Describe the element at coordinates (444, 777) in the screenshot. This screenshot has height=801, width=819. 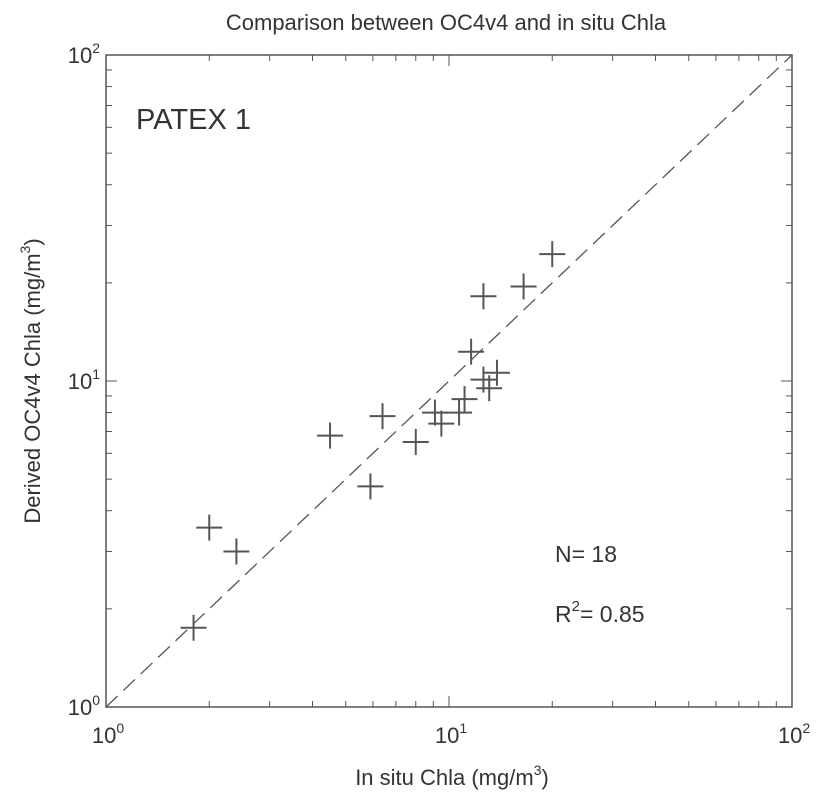
I see `x-axis-label-base: In situ Chla (mg/m` at that location.